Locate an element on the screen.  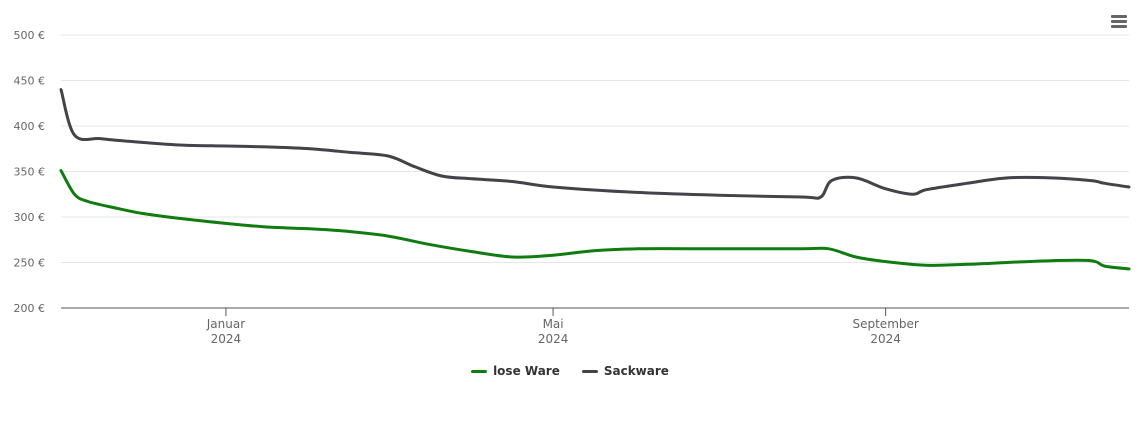
x-tick-label-month: September is located at coordinates (885, 324).